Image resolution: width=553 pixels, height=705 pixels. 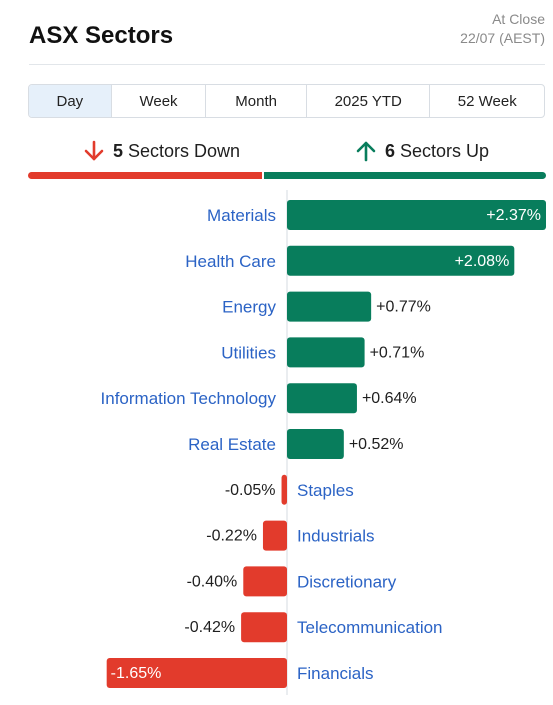 What do you see at coordinates (329, 306) in the screenshot?
I see `bar-energy` at bounding box center [329, 306].